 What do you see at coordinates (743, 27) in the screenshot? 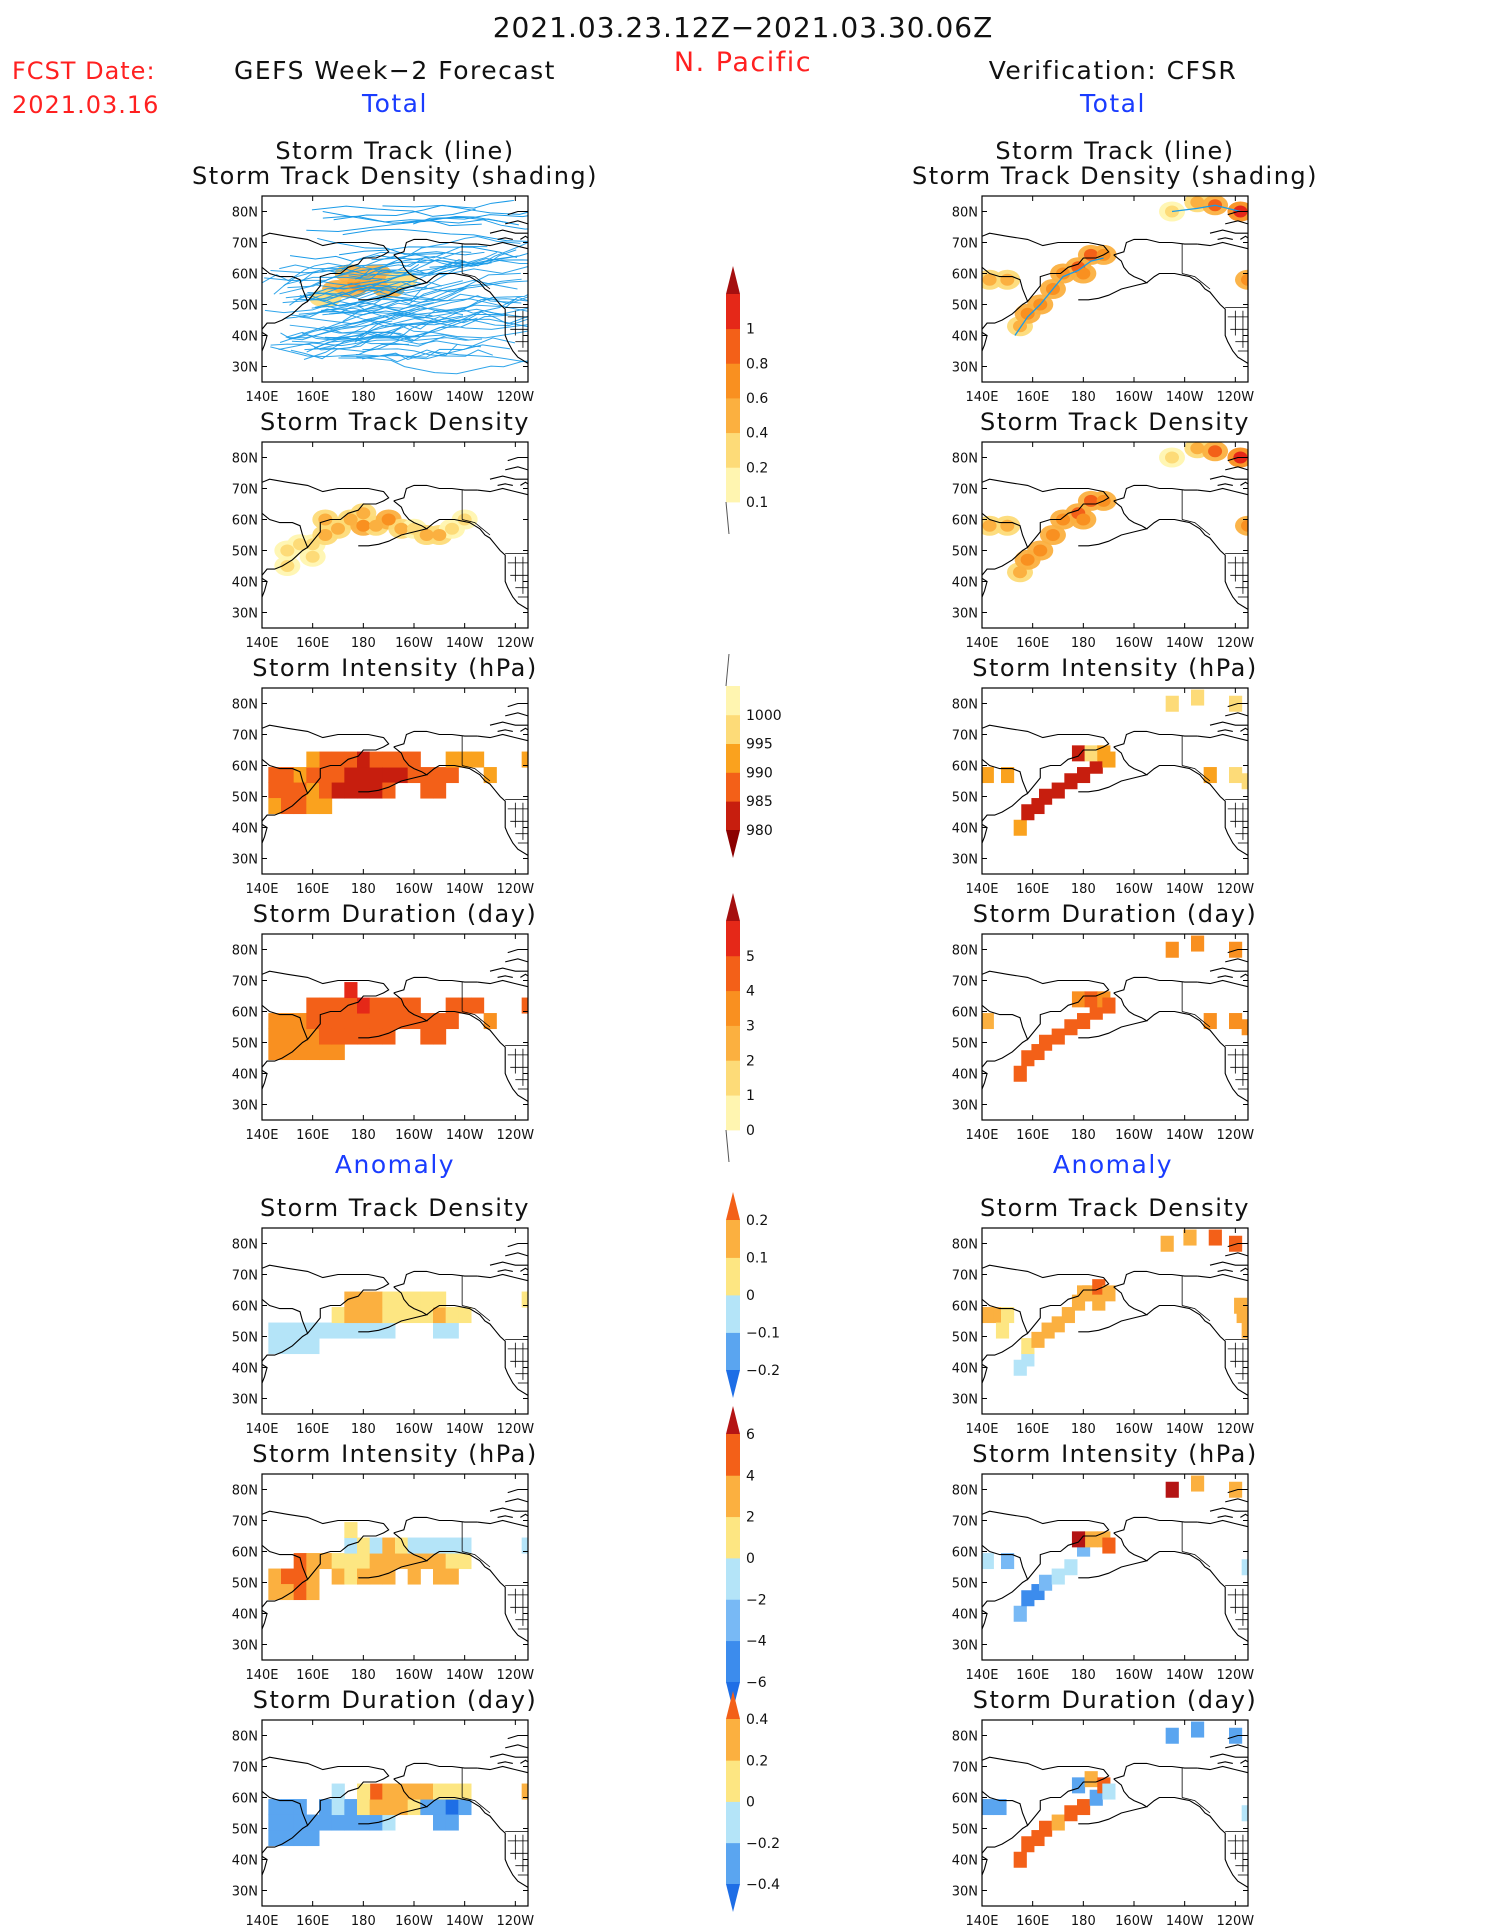
I see `date-range-title: 2021.03.23.12Z−2021.03.30.06Z` at bounding box center [743, 27].